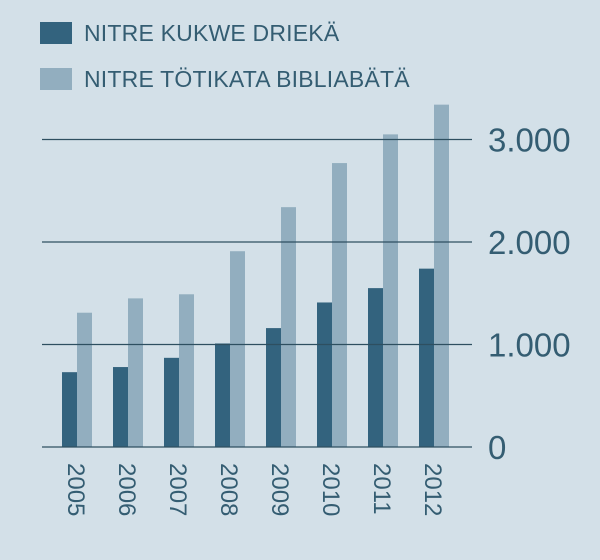  I want to click on bar-kukwe-2005, so click(69, 409).